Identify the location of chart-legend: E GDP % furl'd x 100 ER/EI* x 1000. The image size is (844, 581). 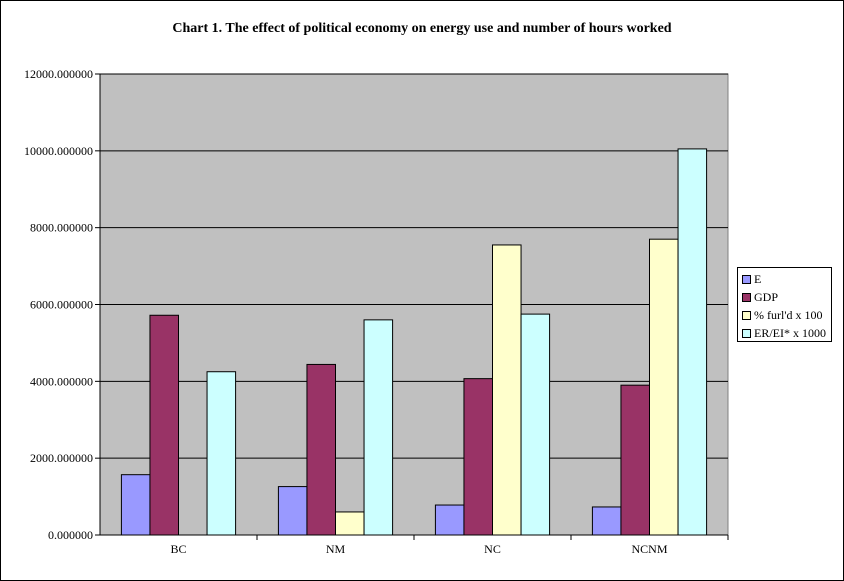
(784, 304).